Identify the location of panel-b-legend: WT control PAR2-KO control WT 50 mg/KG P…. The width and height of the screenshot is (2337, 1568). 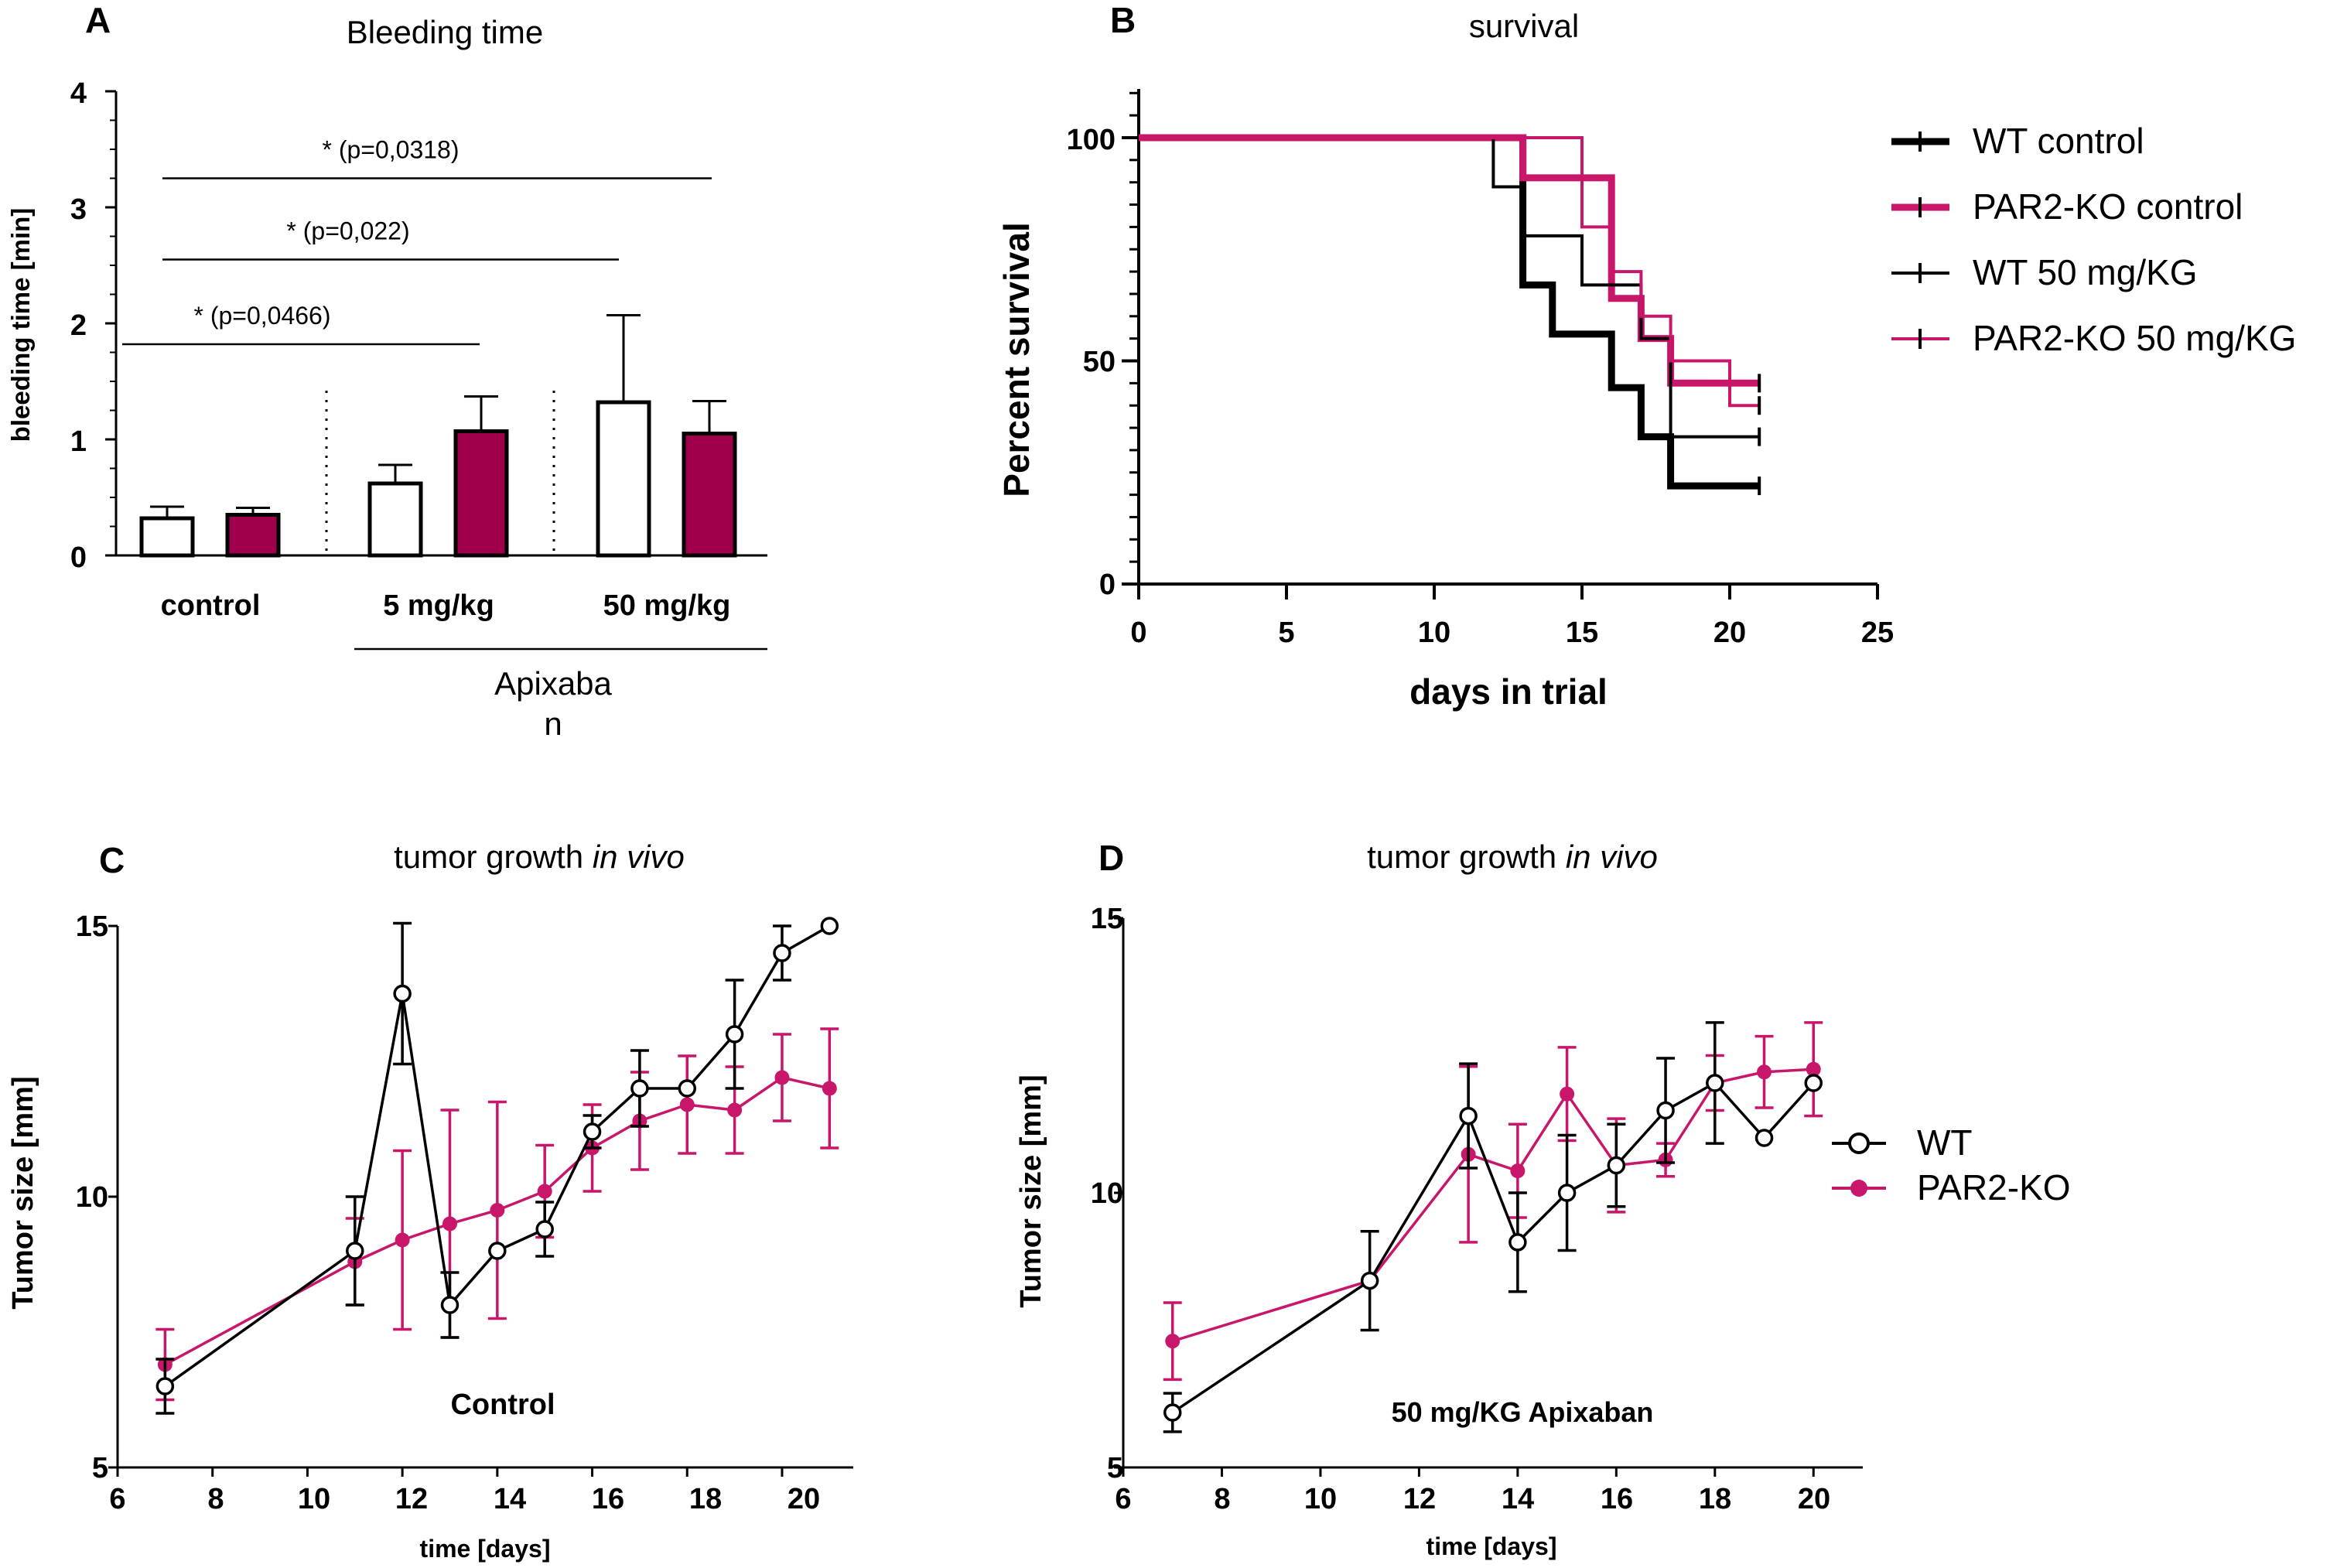
(2094, 239).